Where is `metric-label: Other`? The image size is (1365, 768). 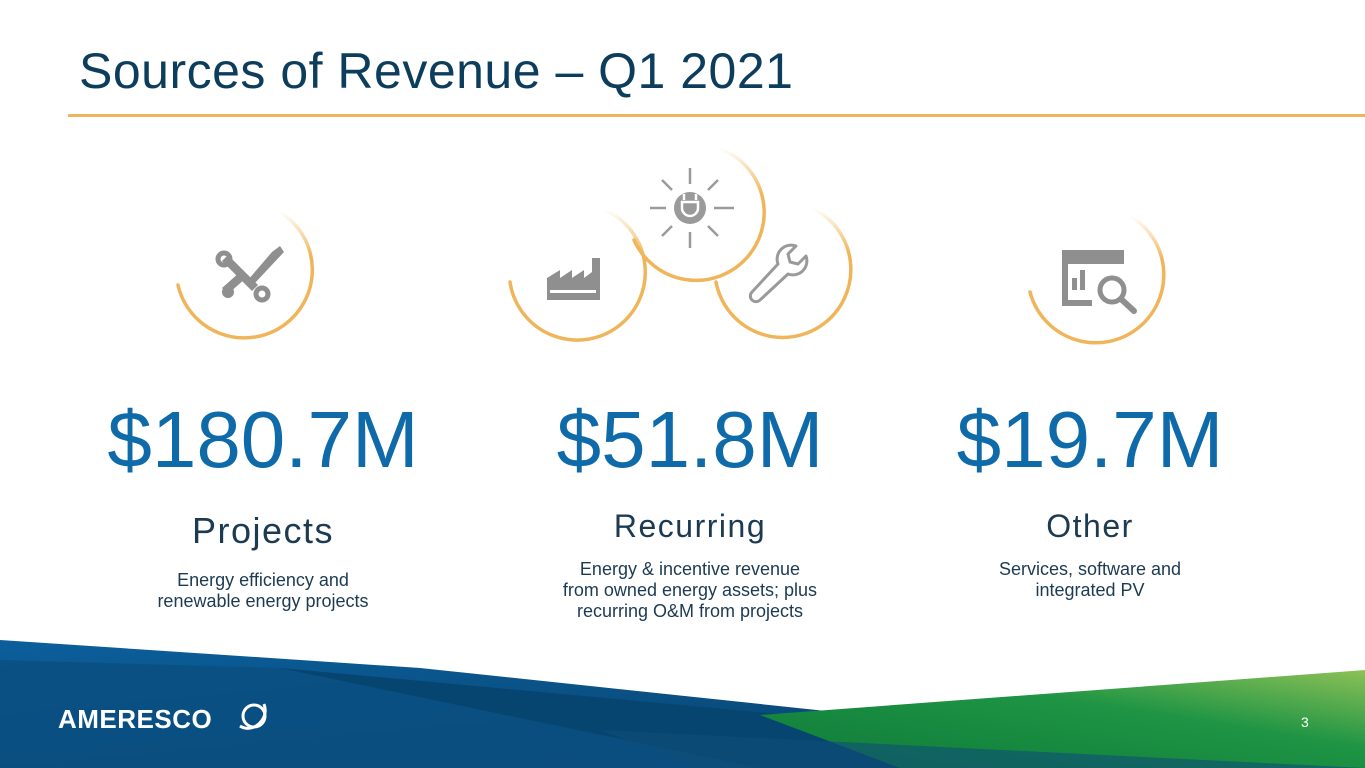
metric-label: Other is located at coordinates (1090, 526).